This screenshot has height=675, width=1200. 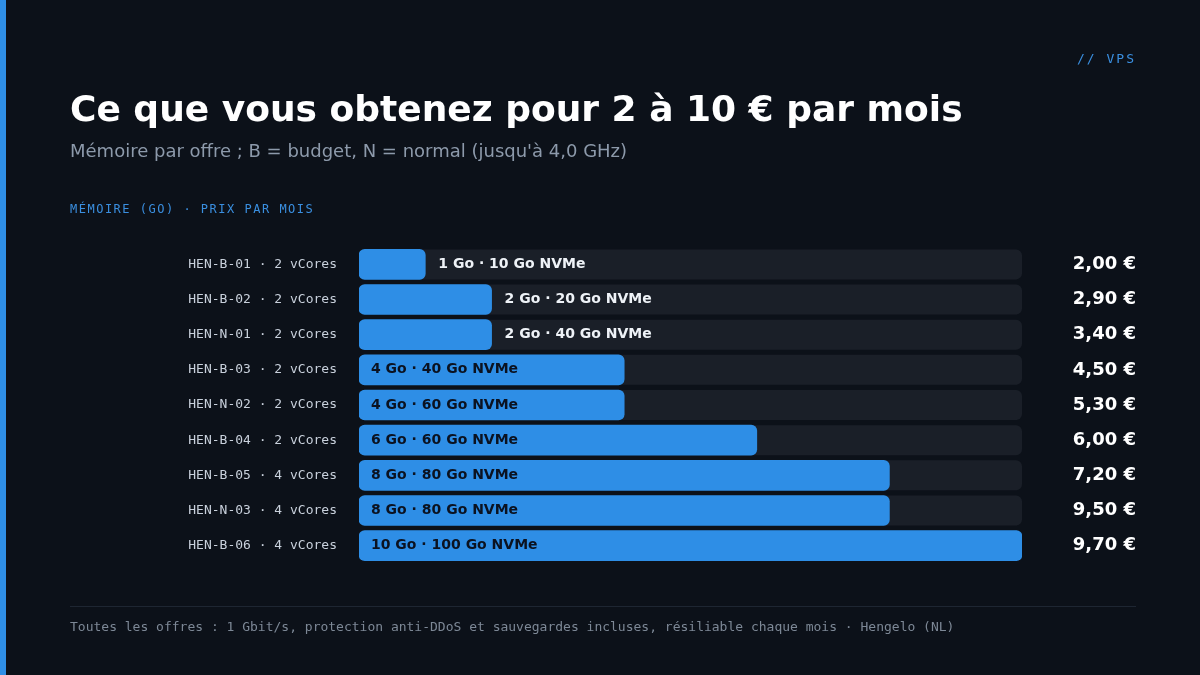 What do you see at coordinates (1104, 544) in the screenshot?
I see `text: 9,70 €` at bounding box center [1104, 544].